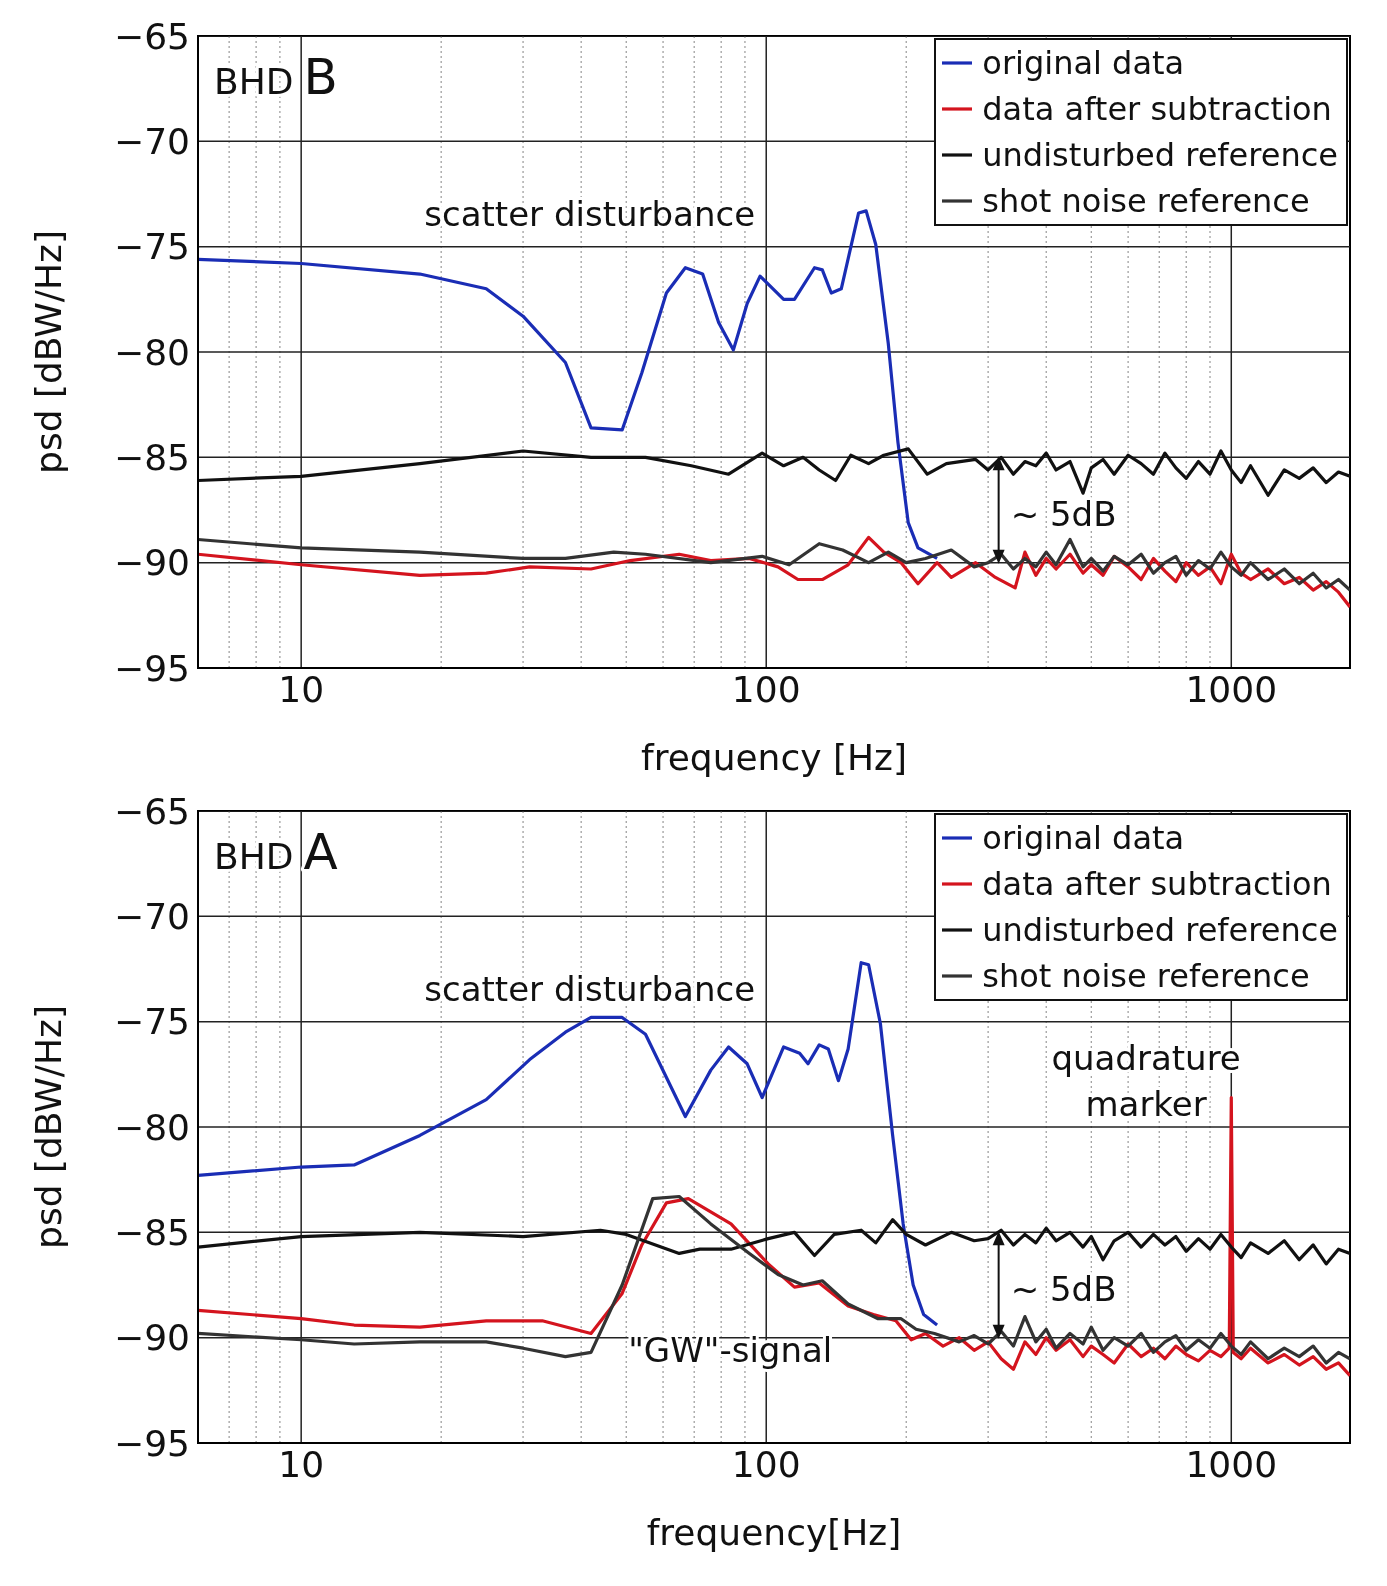  I want to click on annotation: BHD A, so click(276, 852).